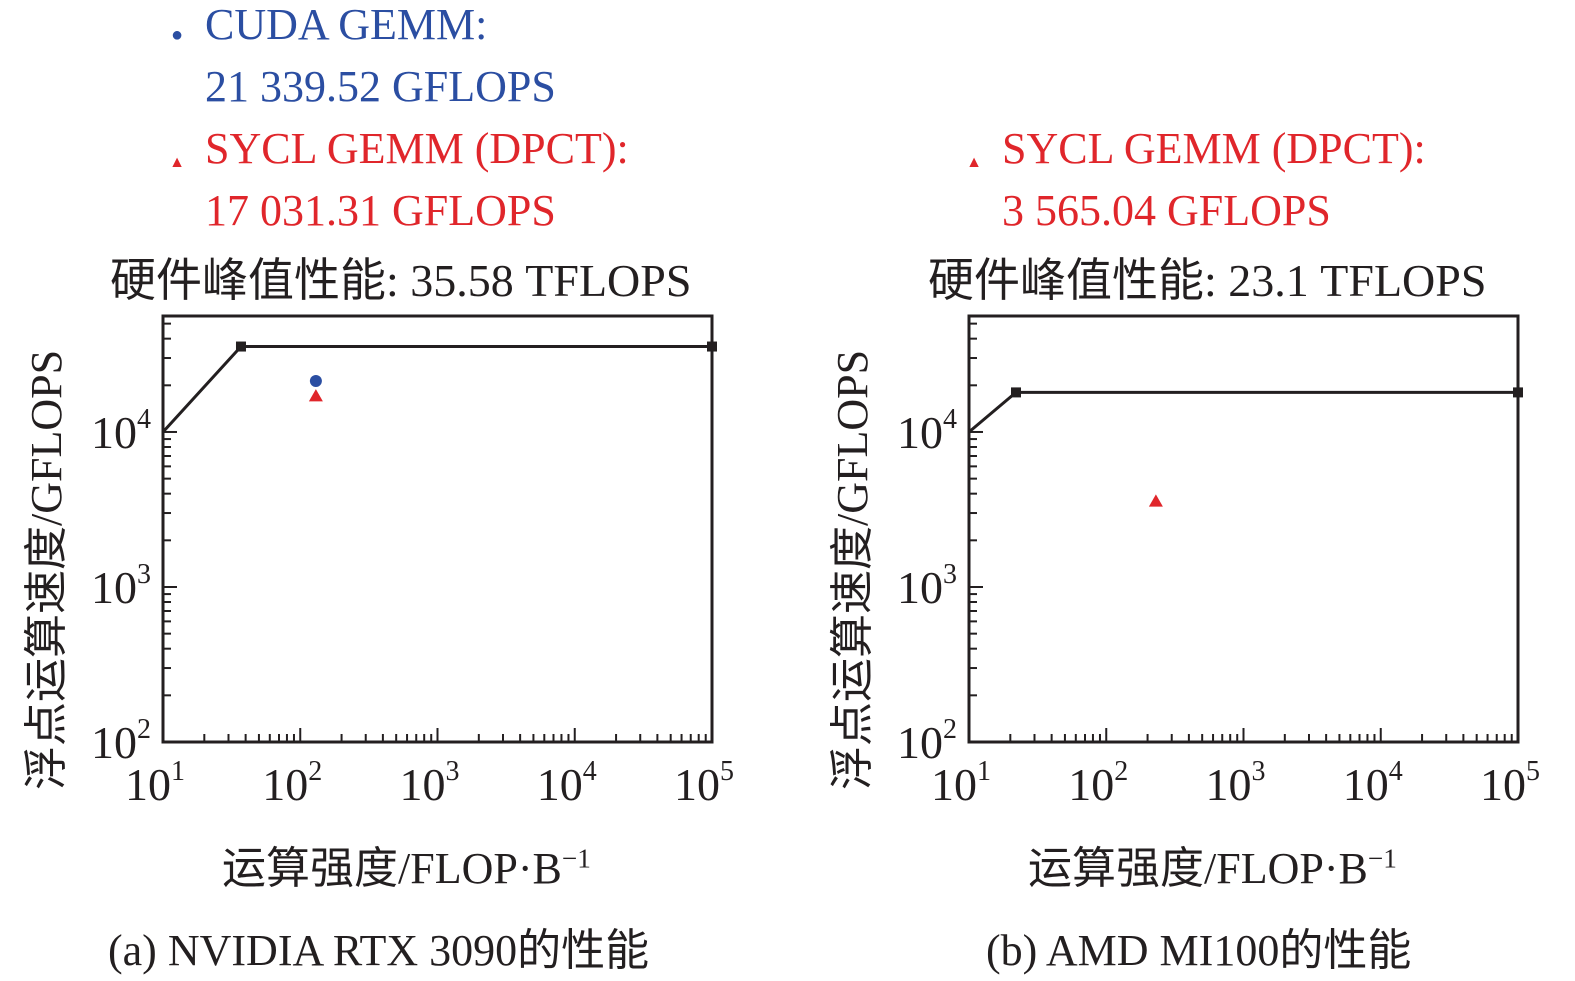  Describe the element at coordinates (1166, 210) in the screenshot. I see `legend-value: 3 565.04 GFLOPS` at that location.